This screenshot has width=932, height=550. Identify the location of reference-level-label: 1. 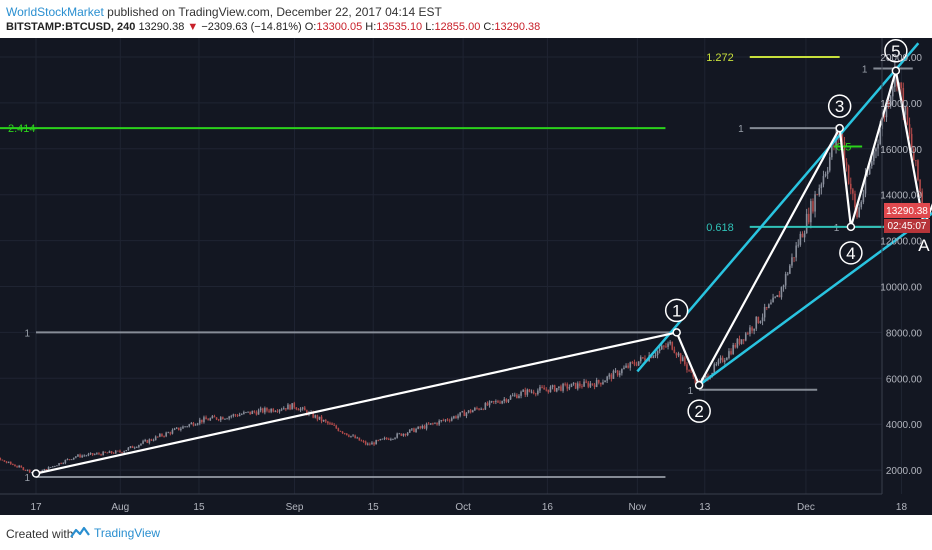
(27, 478).